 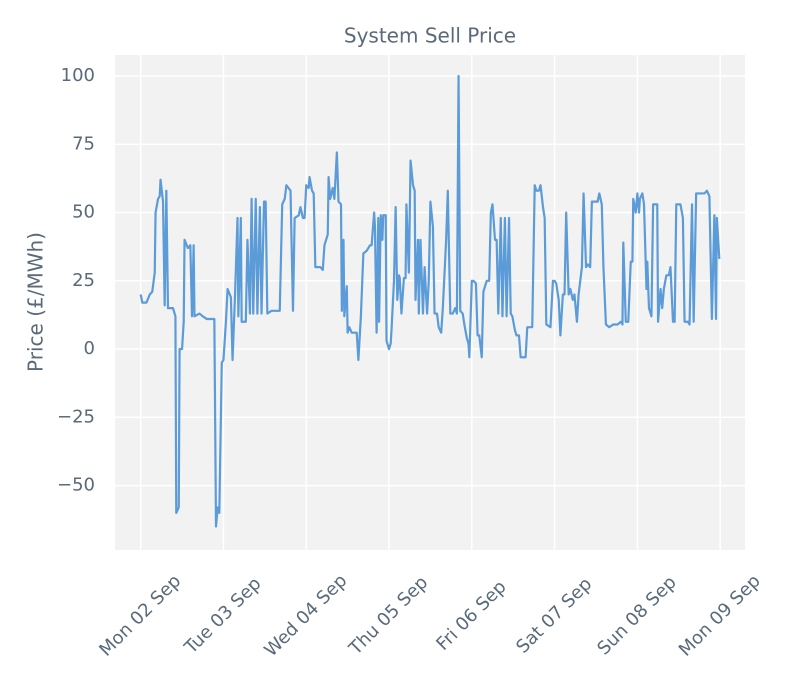 What do you see at coordinates (430, 36) in the screenshot?
I see `chart-title: System Sell Price` at bounding box center [430, 36].